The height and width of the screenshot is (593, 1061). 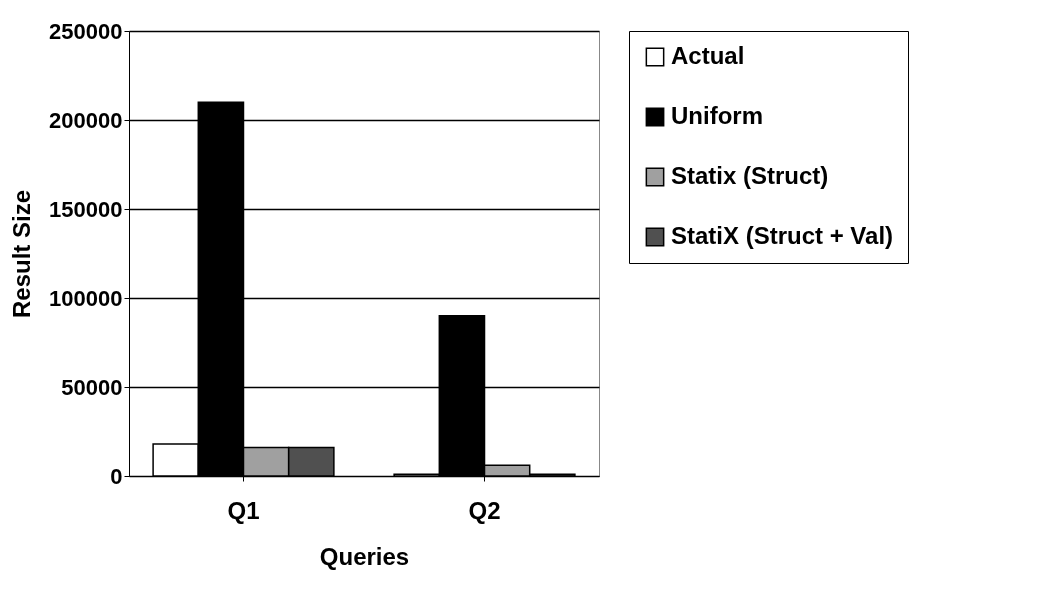 I want to click on y-tick-label: 100000, so click(x=86, y=298).